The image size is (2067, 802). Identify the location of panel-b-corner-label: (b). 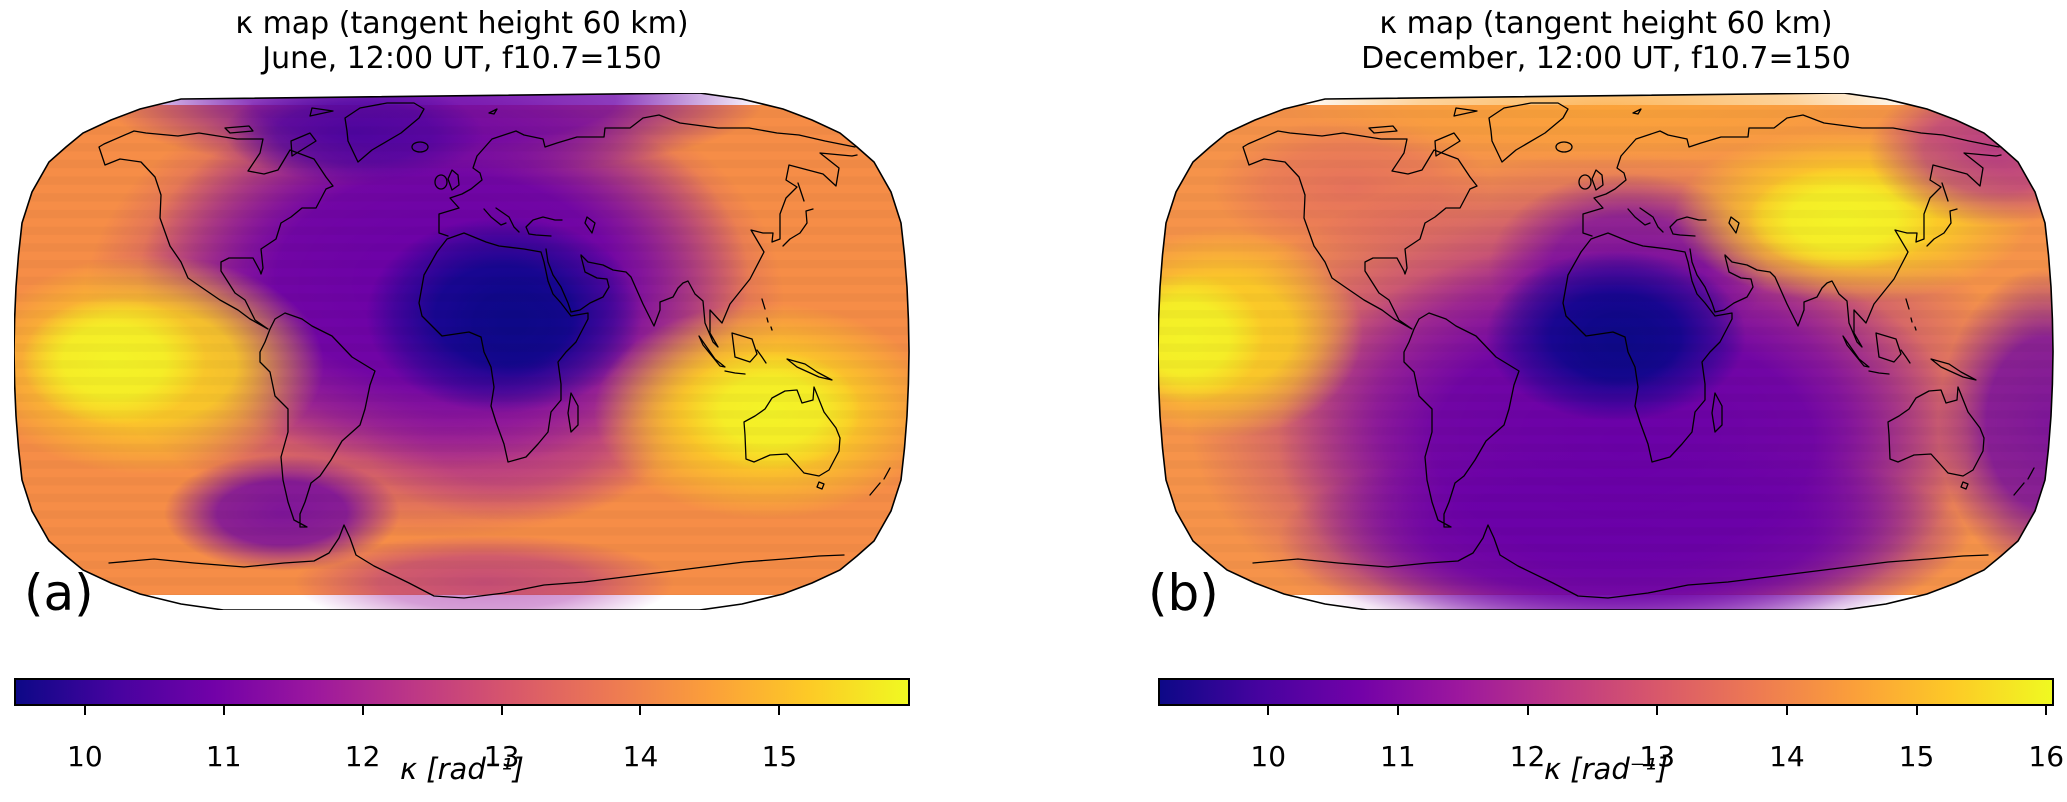
(1183, 593).